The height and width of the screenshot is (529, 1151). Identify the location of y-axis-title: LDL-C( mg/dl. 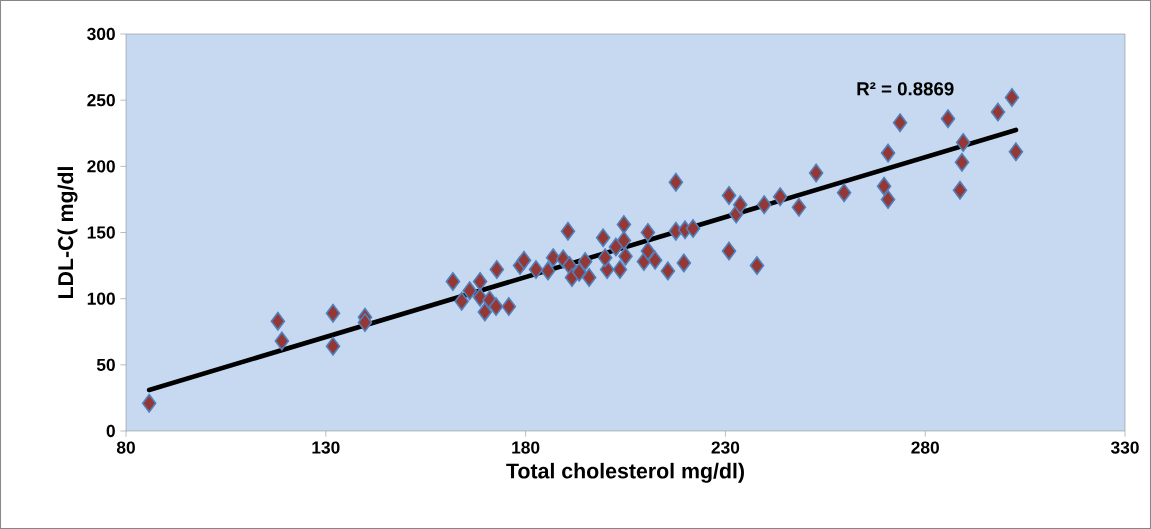
(67, 233).